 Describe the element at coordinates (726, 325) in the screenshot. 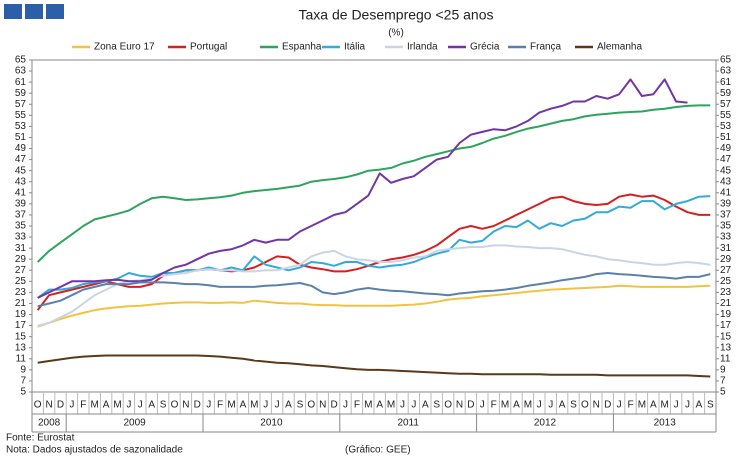

I see `y2-tick-label: 17` at that location.